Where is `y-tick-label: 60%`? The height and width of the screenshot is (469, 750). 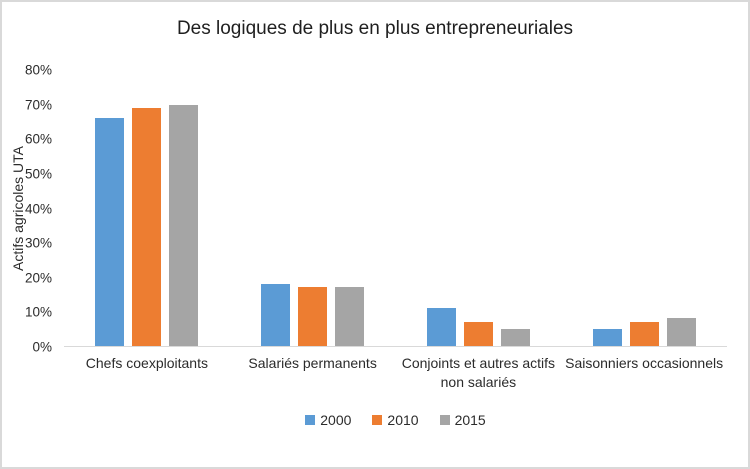
y-tick-label: 60% is located at coordinates (38, 139).